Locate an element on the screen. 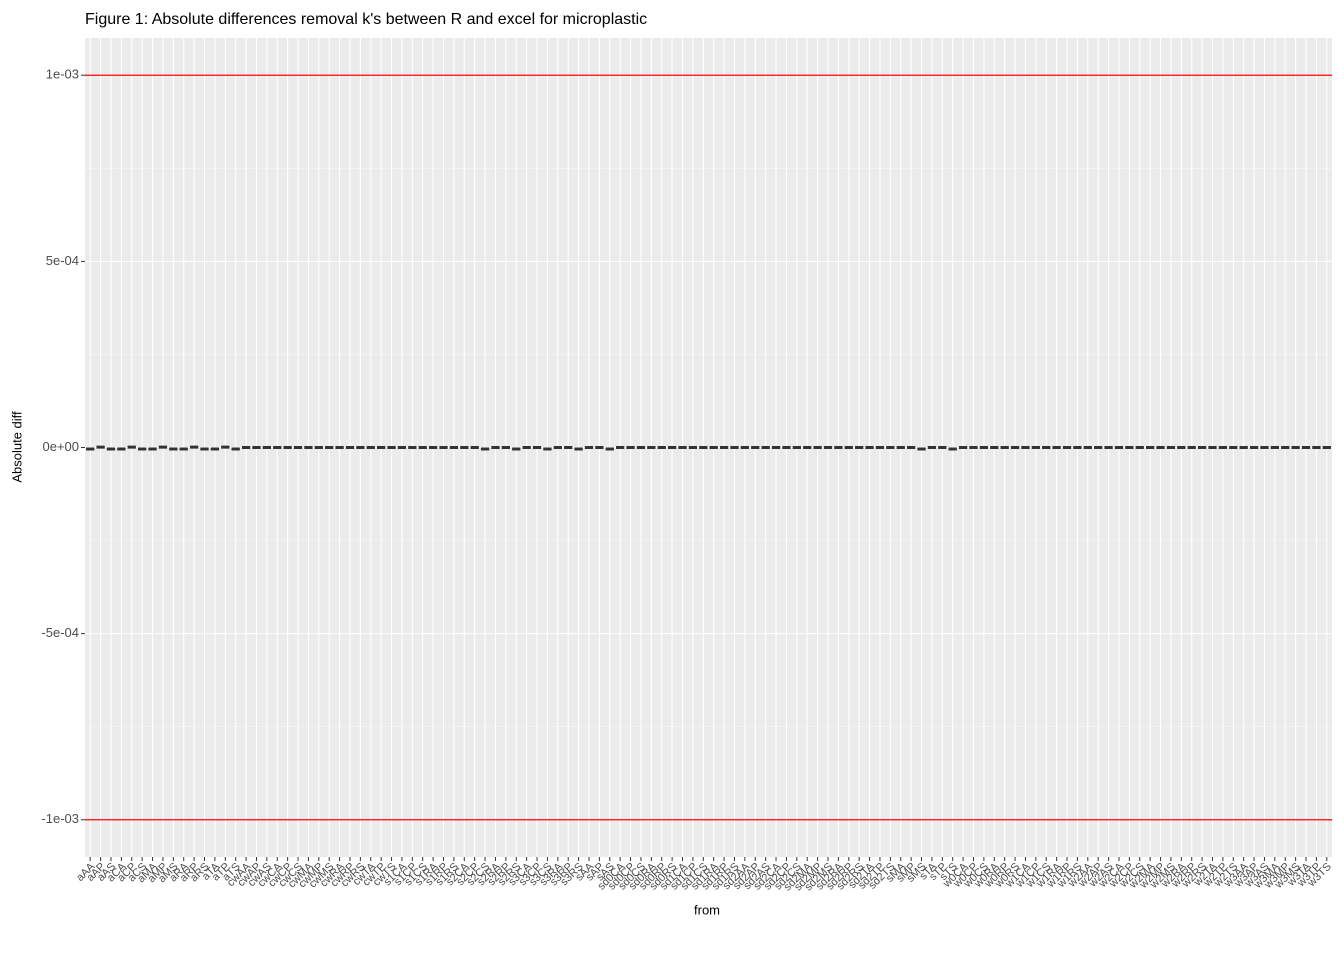 This screenshot has width=1344, height=965. y-tick-label: 1e-03 is located at coordinates (62, 74).